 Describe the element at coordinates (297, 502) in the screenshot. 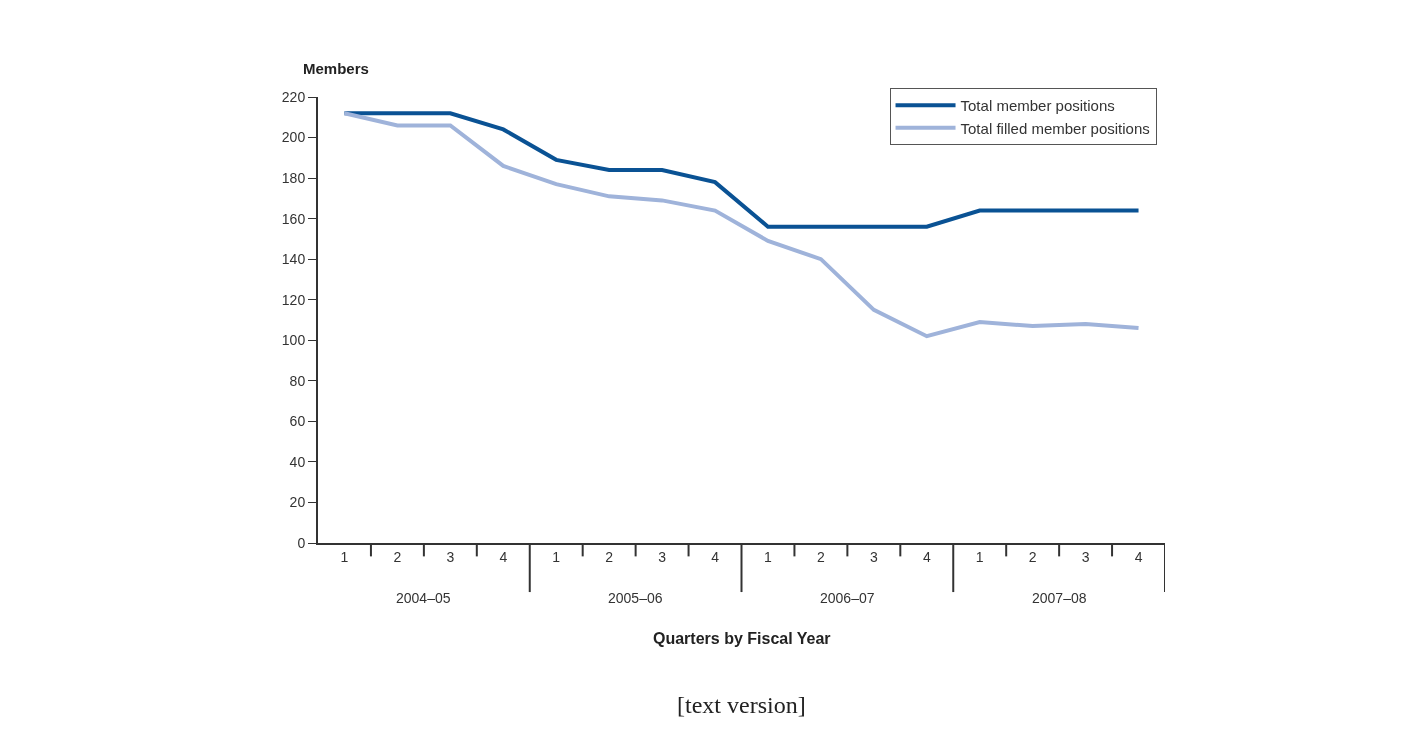

I see `y-tick-label: 20` at that location.